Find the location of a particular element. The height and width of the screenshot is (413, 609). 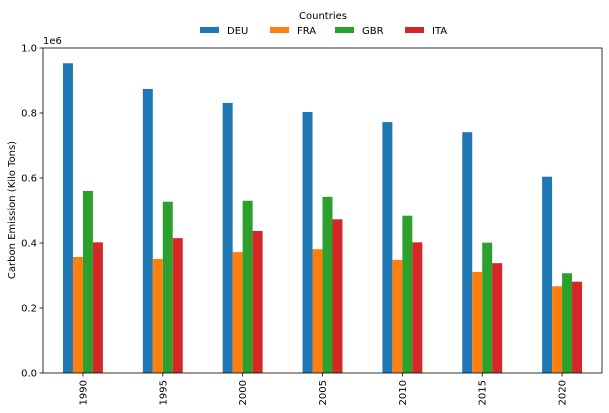

legend-swatch-gbr is located at coordinates (344, 30).